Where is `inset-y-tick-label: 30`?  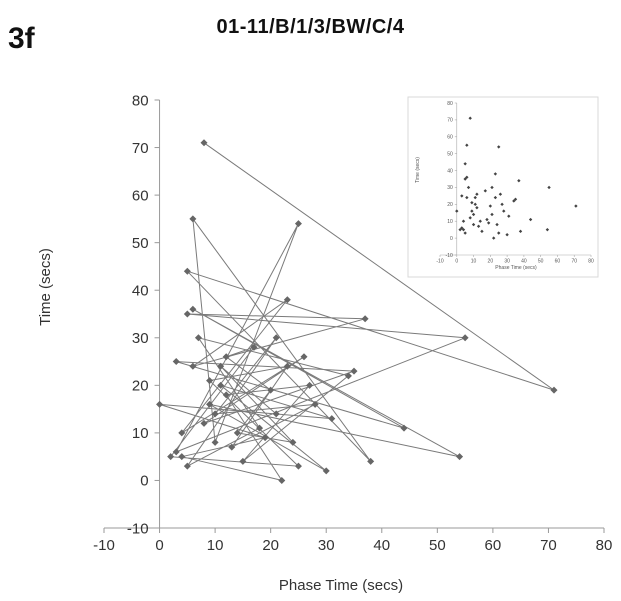
inset-y-tick-label: 30 is located at coordinates (450, 188).